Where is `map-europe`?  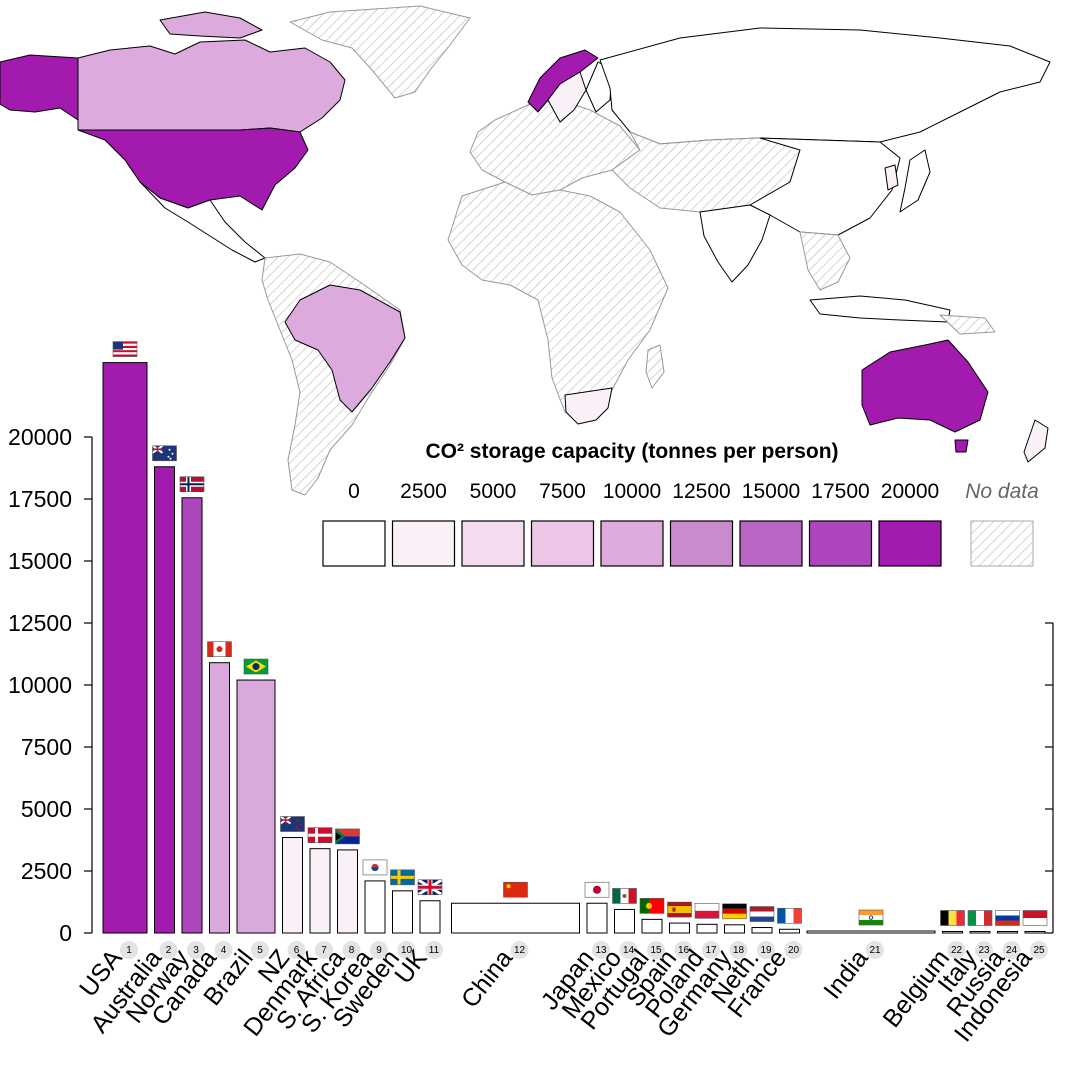 map-europe is located at coordinates (555, 147).